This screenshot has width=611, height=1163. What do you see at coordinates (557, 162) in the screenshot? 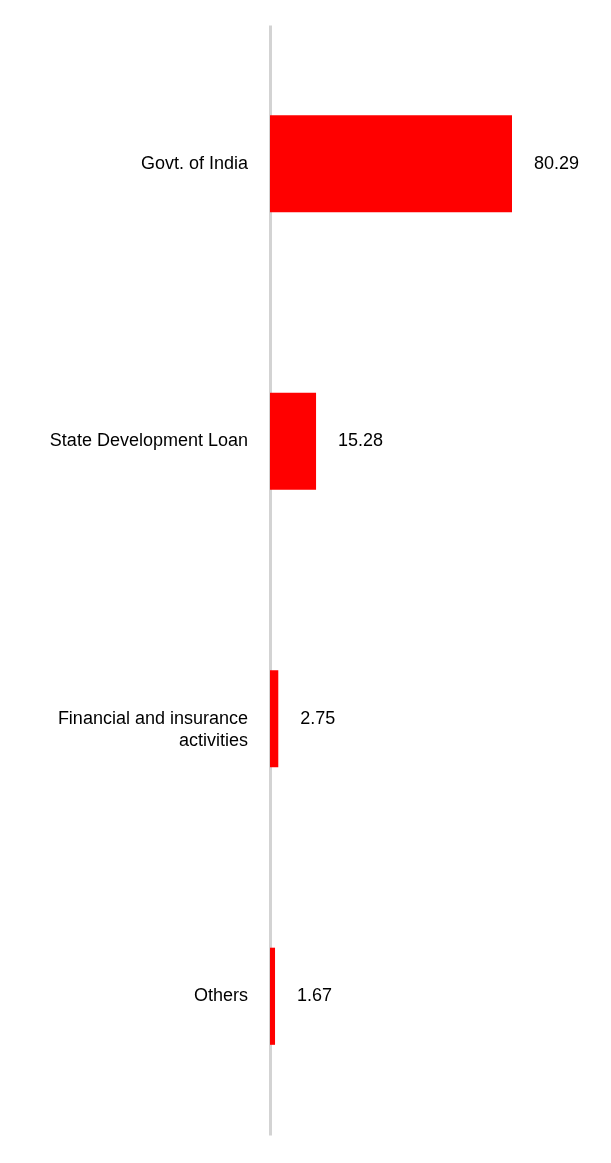
I see `data-label: 80.29` at bounding box center [557, 162].